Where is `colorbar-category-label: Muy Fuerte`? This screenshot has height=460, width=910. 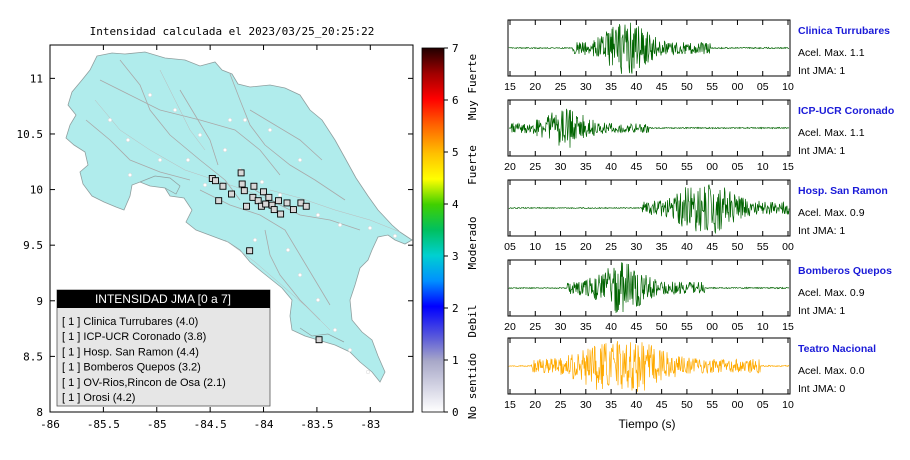
colorbar-category-label: Muy Fuerte is located at coordinates (472, 87).